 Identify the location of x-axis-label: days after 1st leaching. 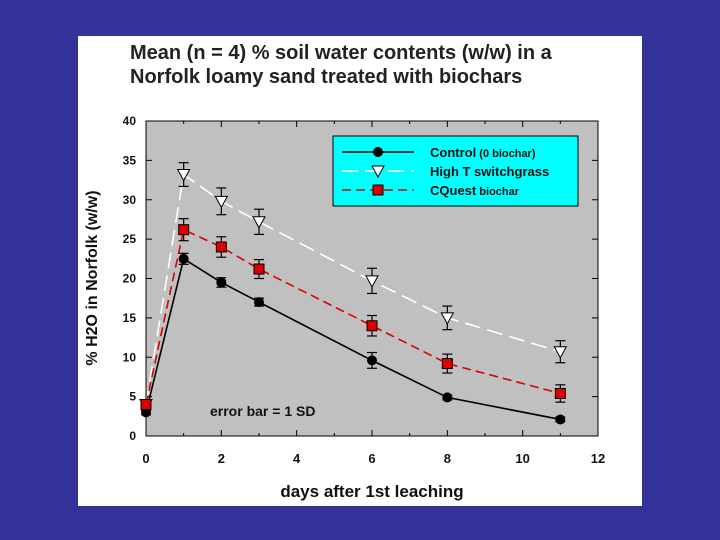
(371, 491).